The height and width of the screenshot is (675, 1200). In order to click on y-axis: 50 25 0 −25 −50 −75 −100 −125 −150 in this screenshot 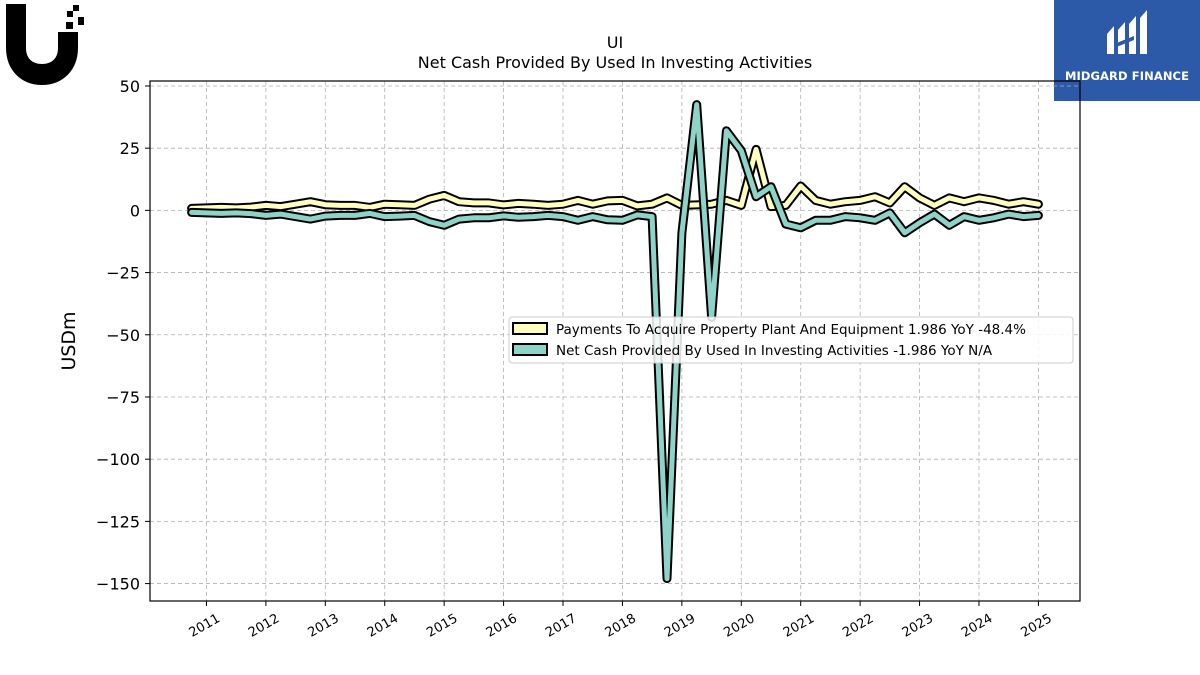, I will do `click(123, 335)`.